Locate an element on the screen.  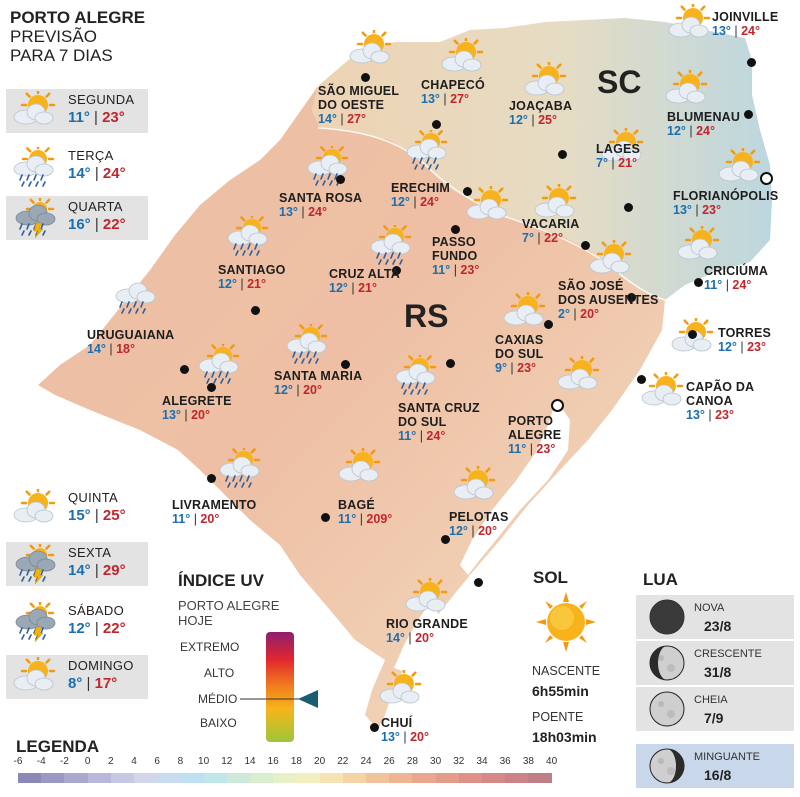
city-name: CANOA is located at coordinates (709, 401).